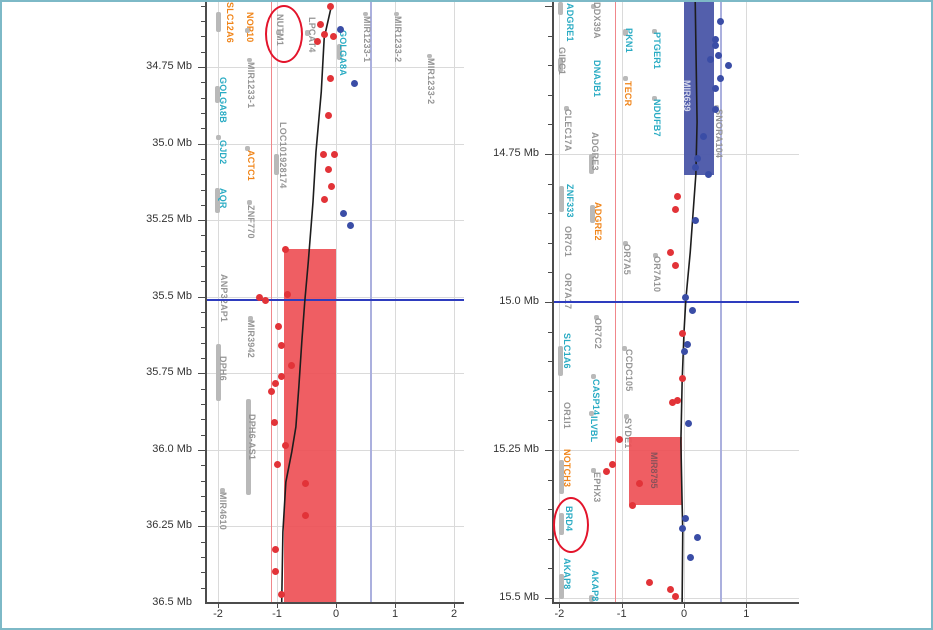 This screenshot has width=933, height=630. What do you see at coordinates (598, 221) in the screenshot?
I see `gene-label-adgre2: ADGRE2` at bounding box center [598, 221].